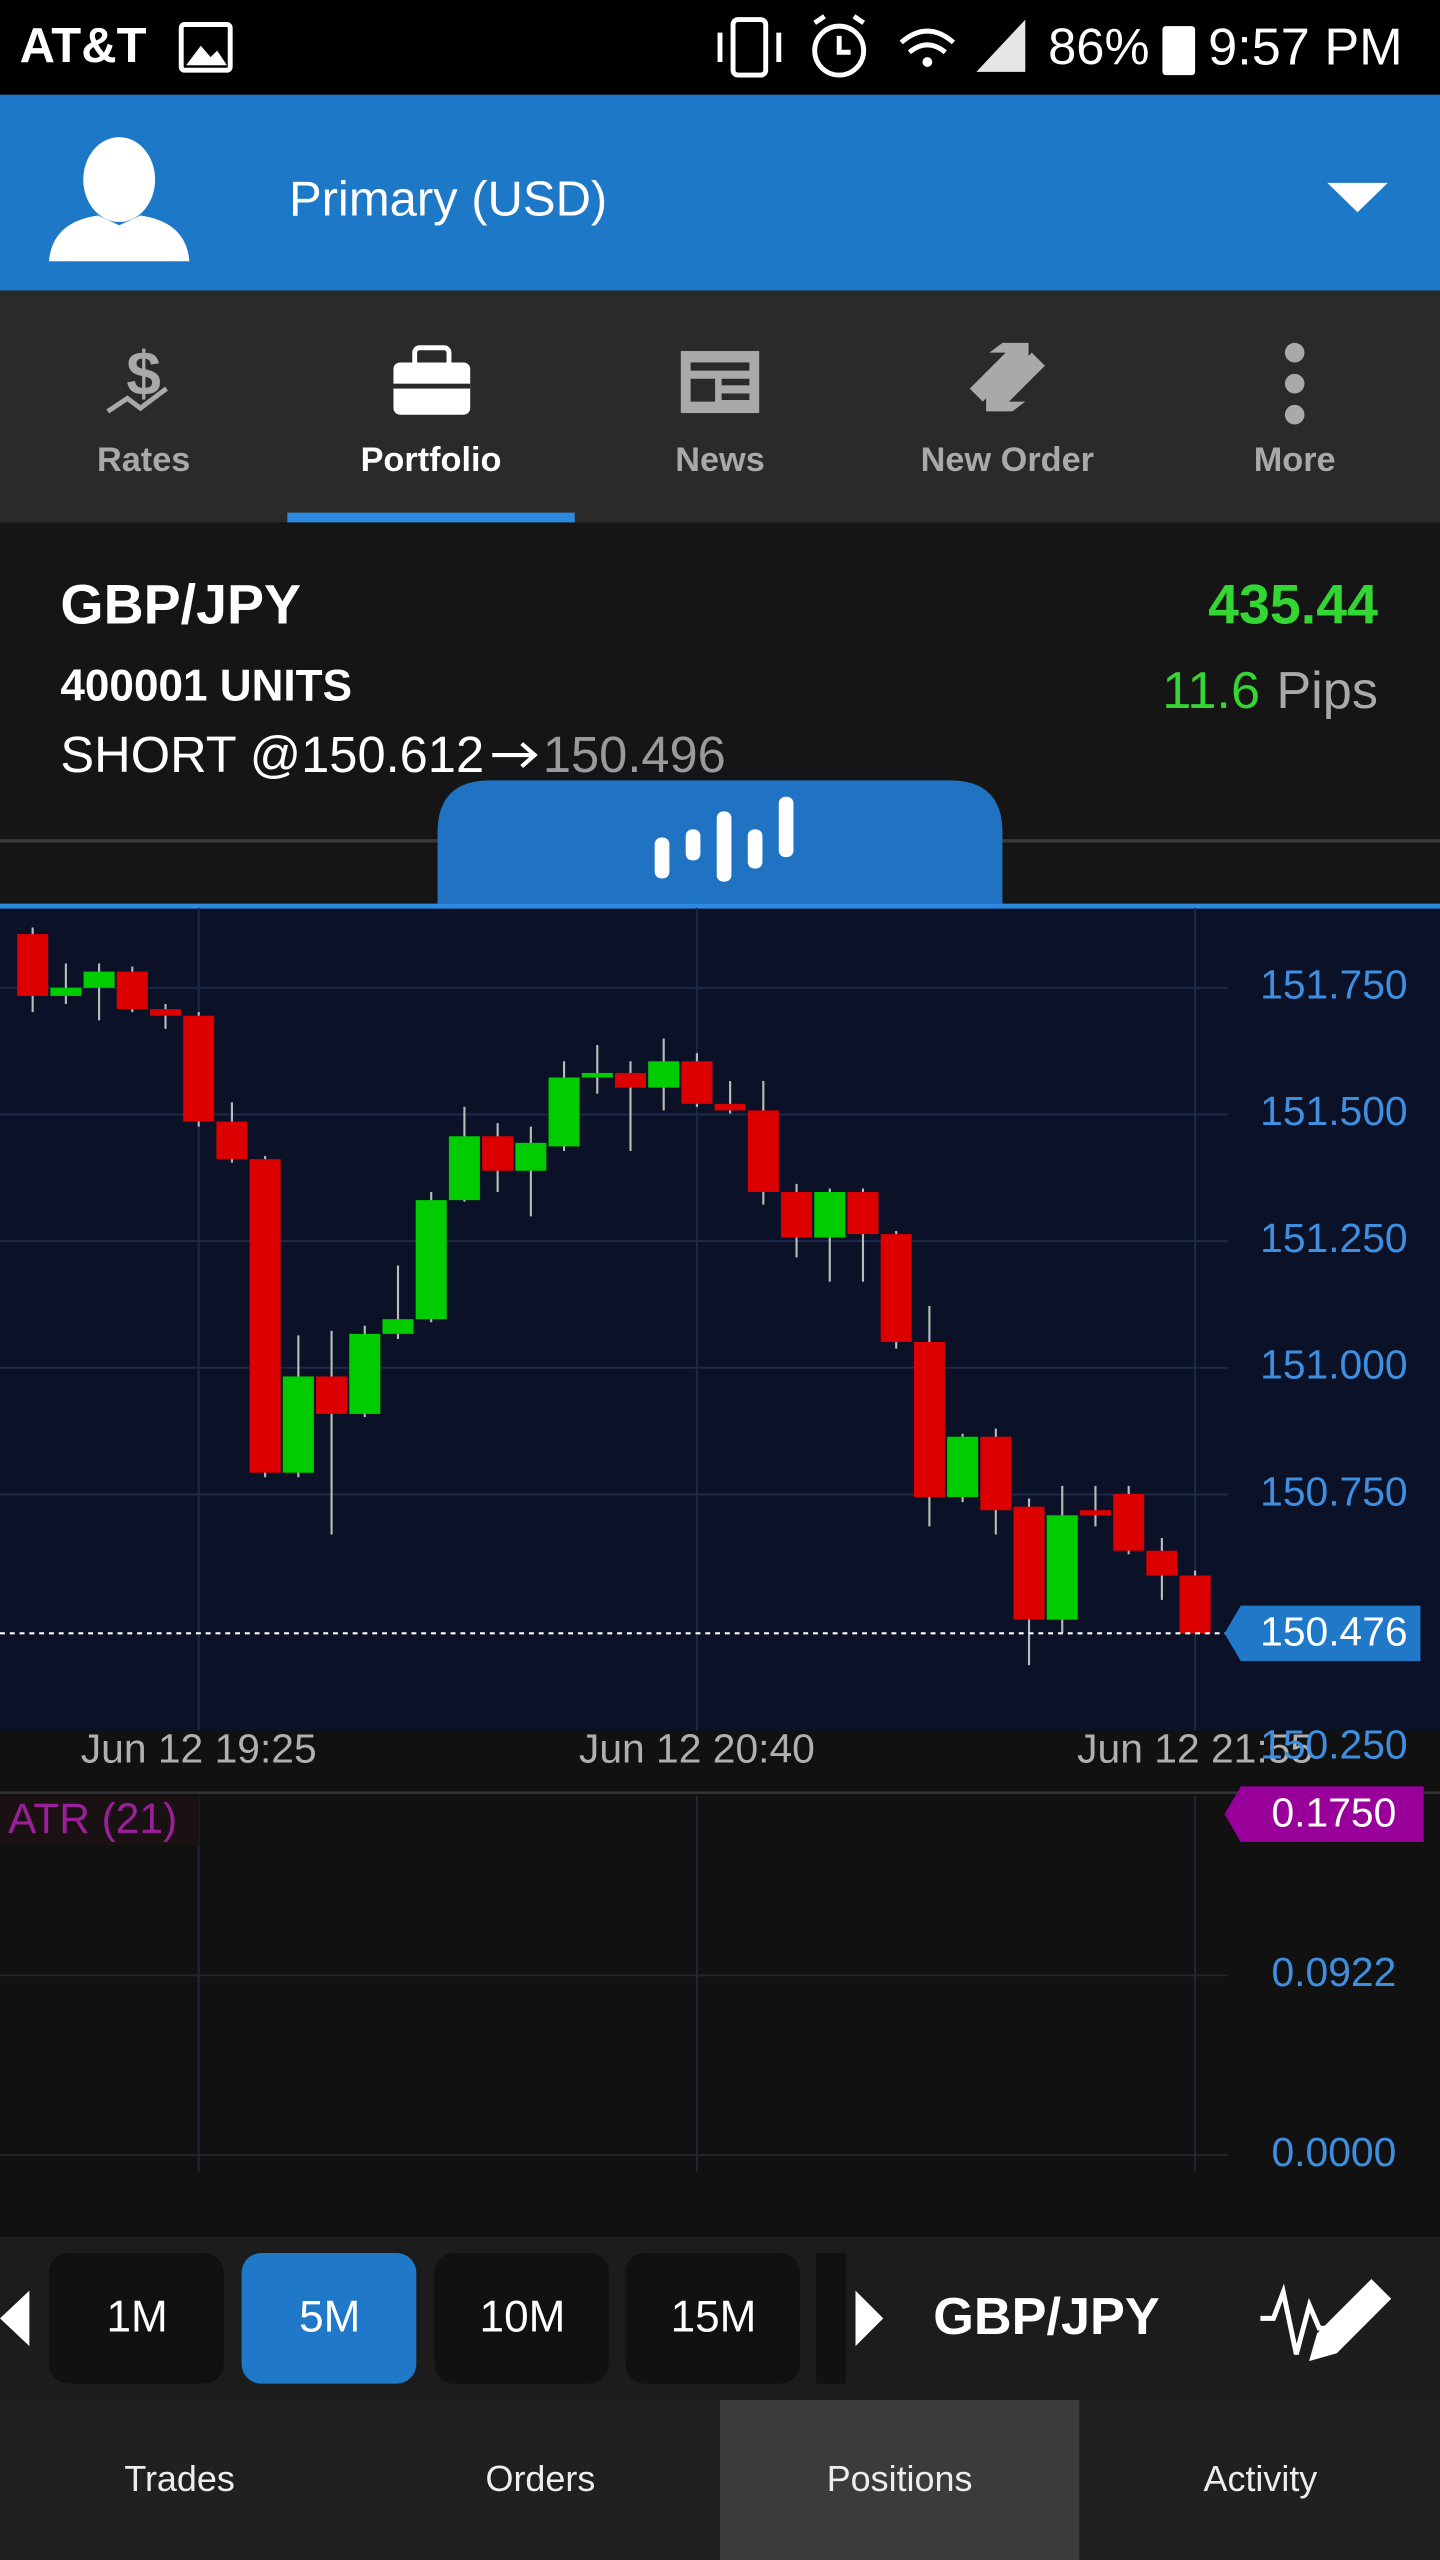 The width and height of the screenshot is (1440, 2560). What do you see at coordinates (1333, 1111) in the screenshot?
I see `y-tick-label: 151.500` at bounding box center [1333, 1111].